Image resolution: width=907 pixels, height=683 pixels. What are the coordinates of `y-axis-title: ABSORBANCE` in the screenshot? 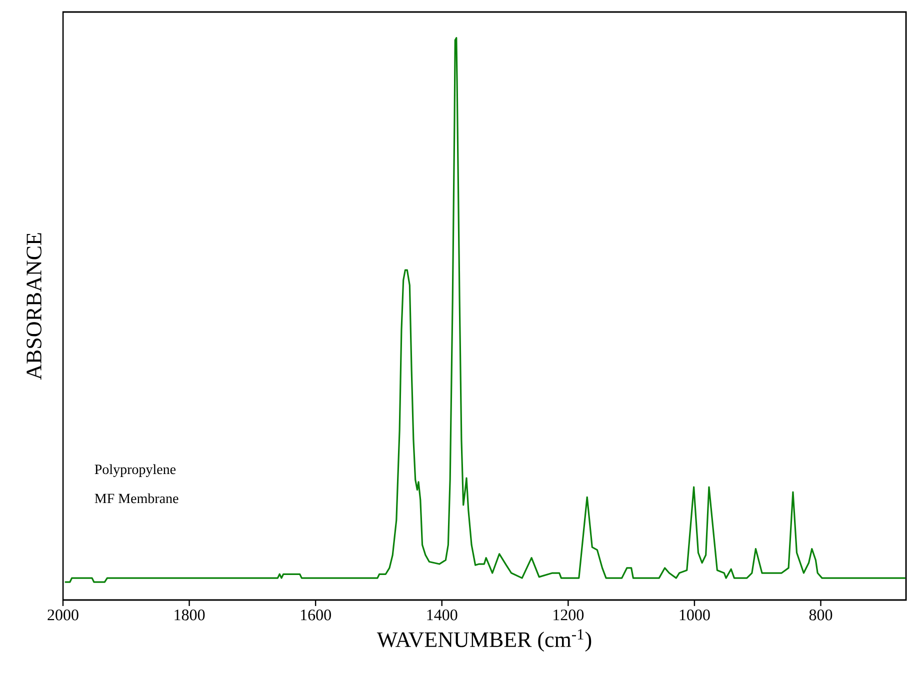 It's located at (34, 306).